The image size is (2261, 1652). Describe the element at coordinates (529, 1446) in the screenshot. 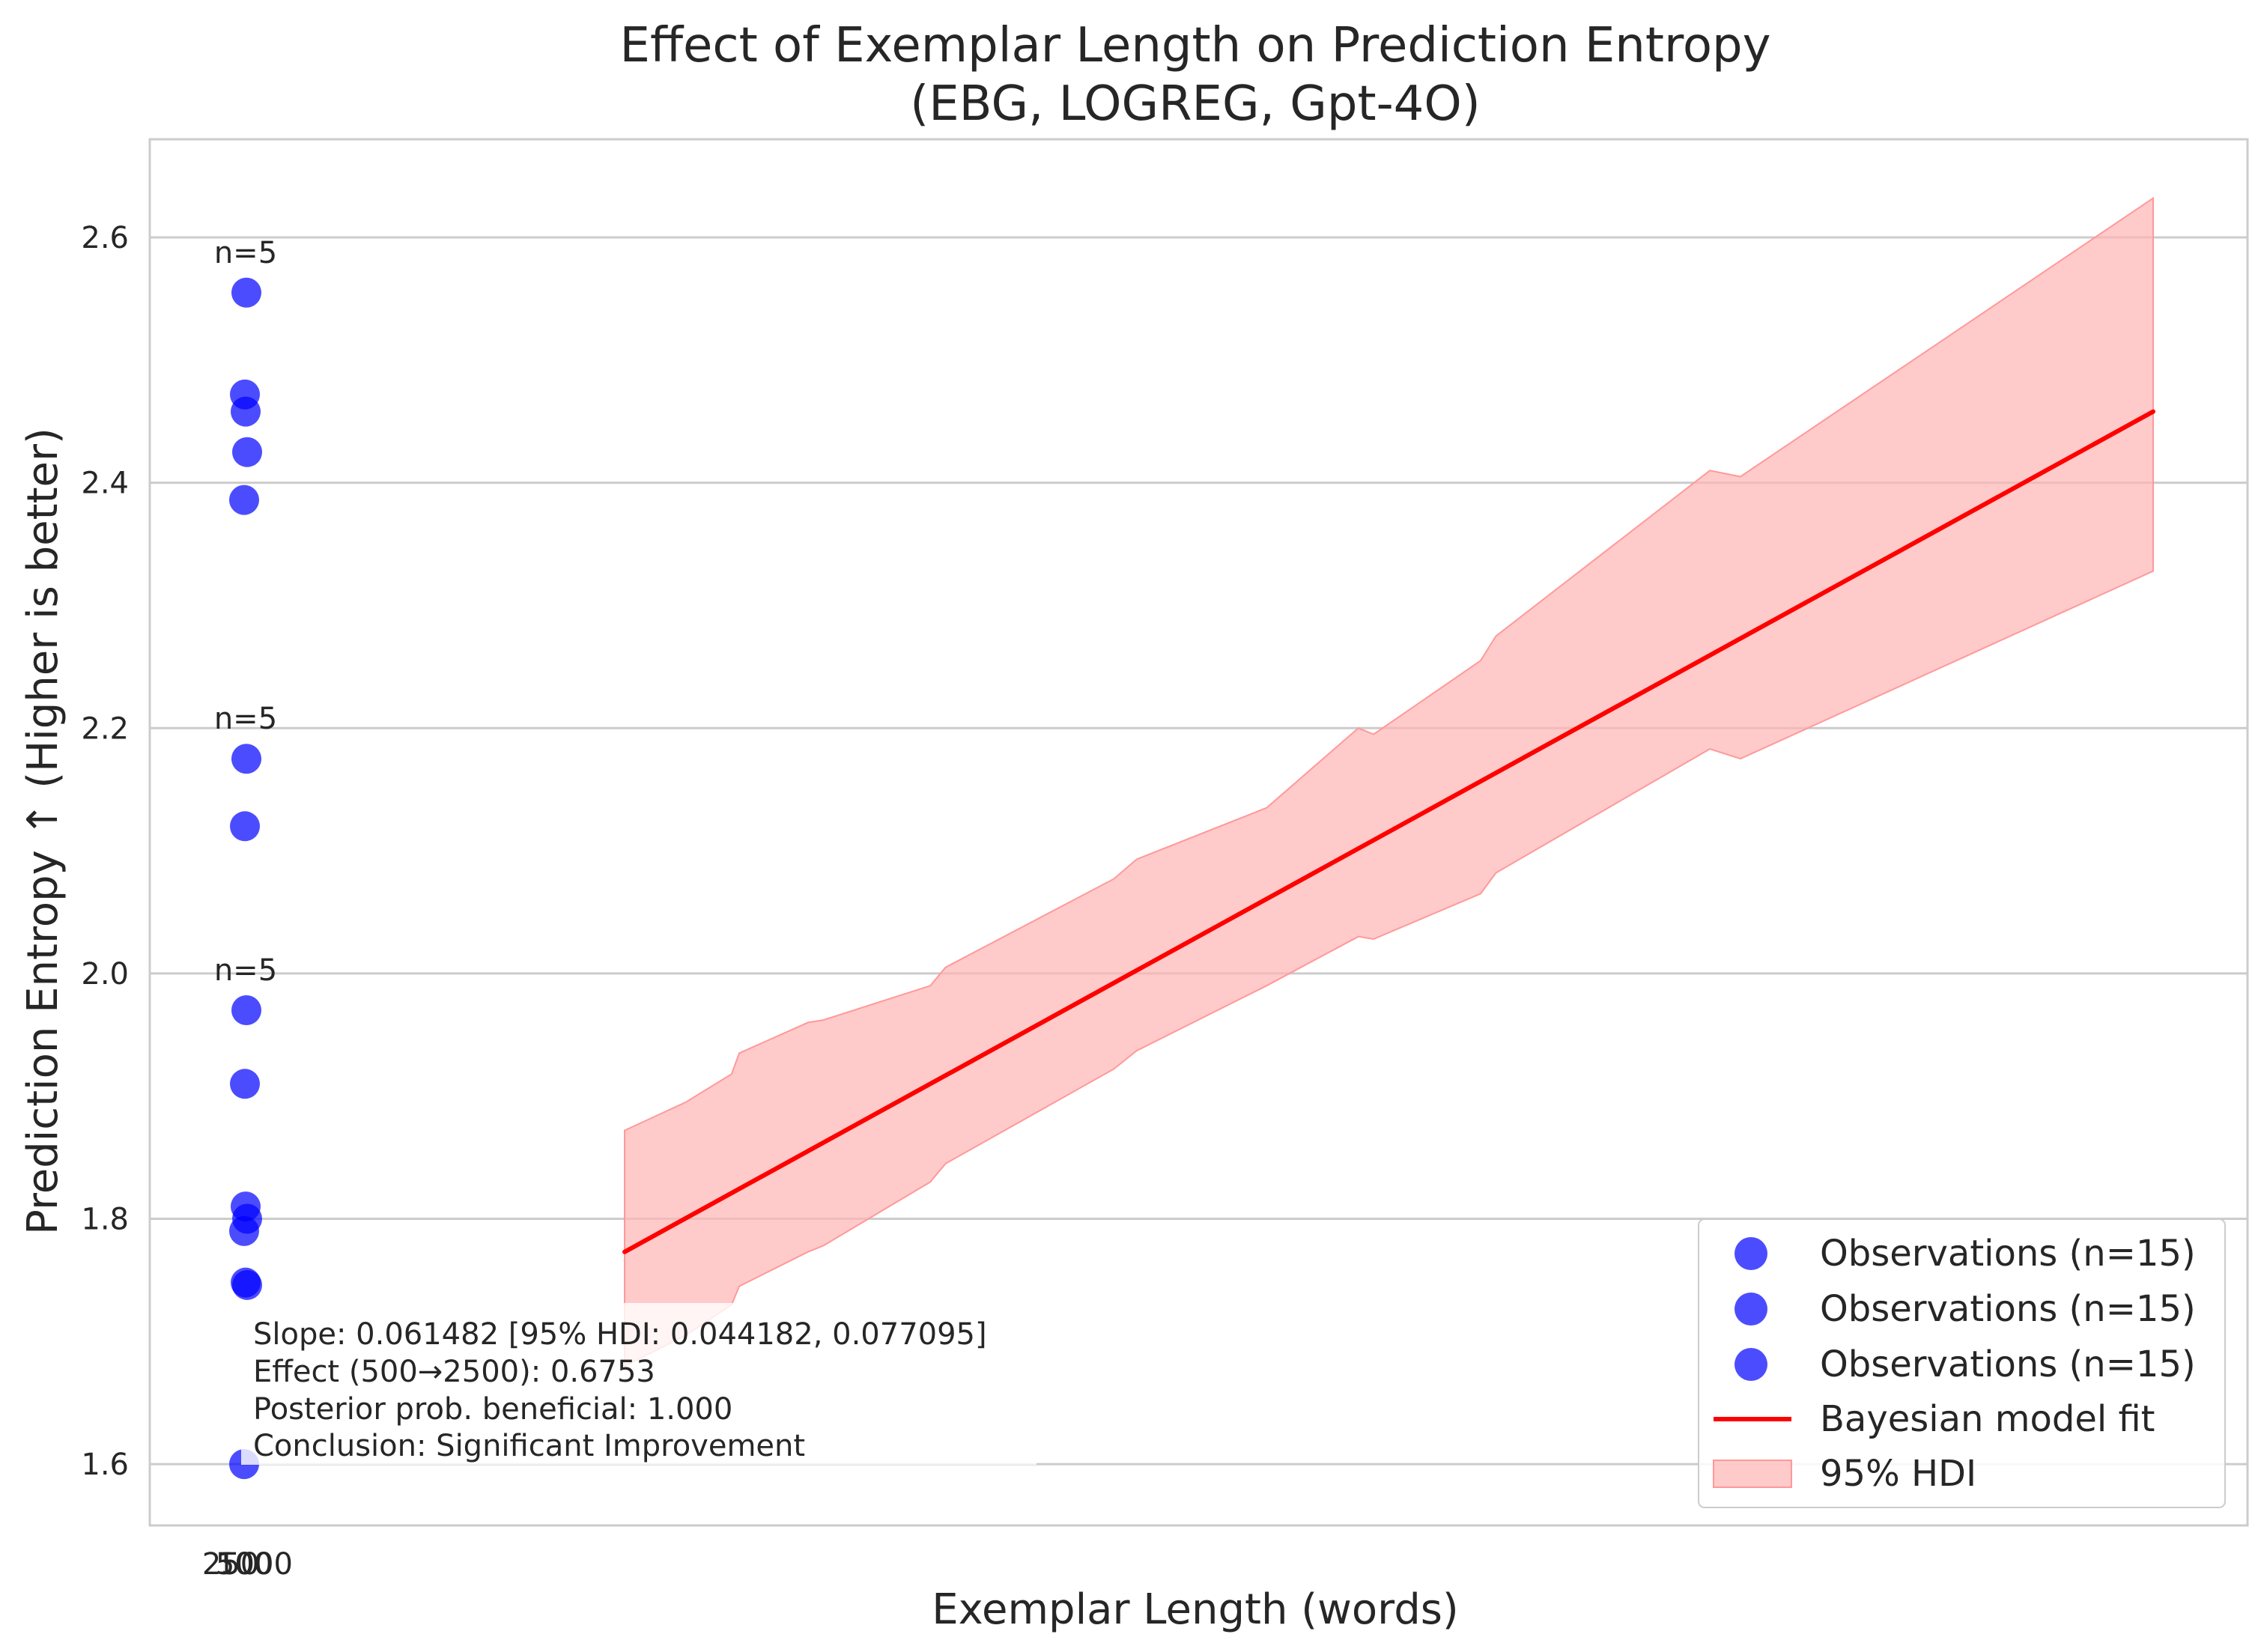

I see `annotation-conclusion: Conclusion: Significant Improvement` at that location.